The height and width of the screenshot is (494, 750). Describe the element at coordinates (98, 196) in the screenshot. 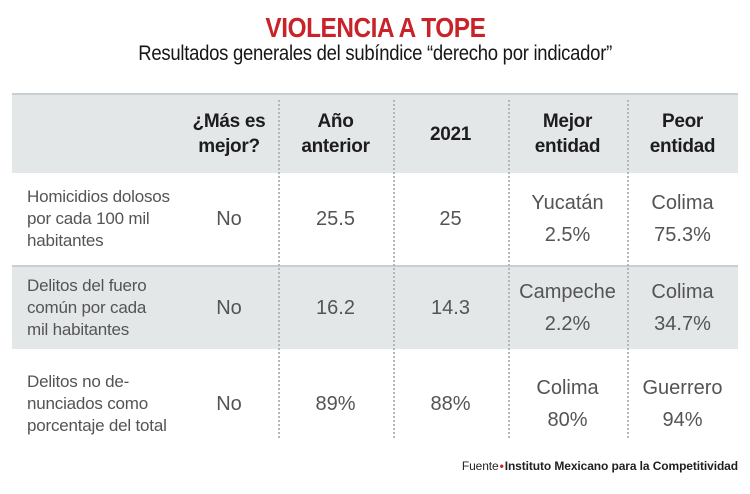

I see `row-label-line: Homicidios dolosos` at that location.